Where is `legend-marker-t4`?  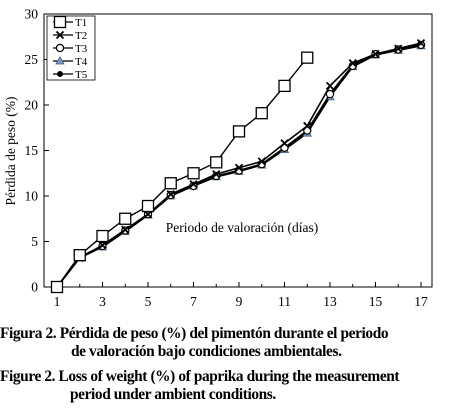
legend-marker-t4 is located at coordinates (60, 60).